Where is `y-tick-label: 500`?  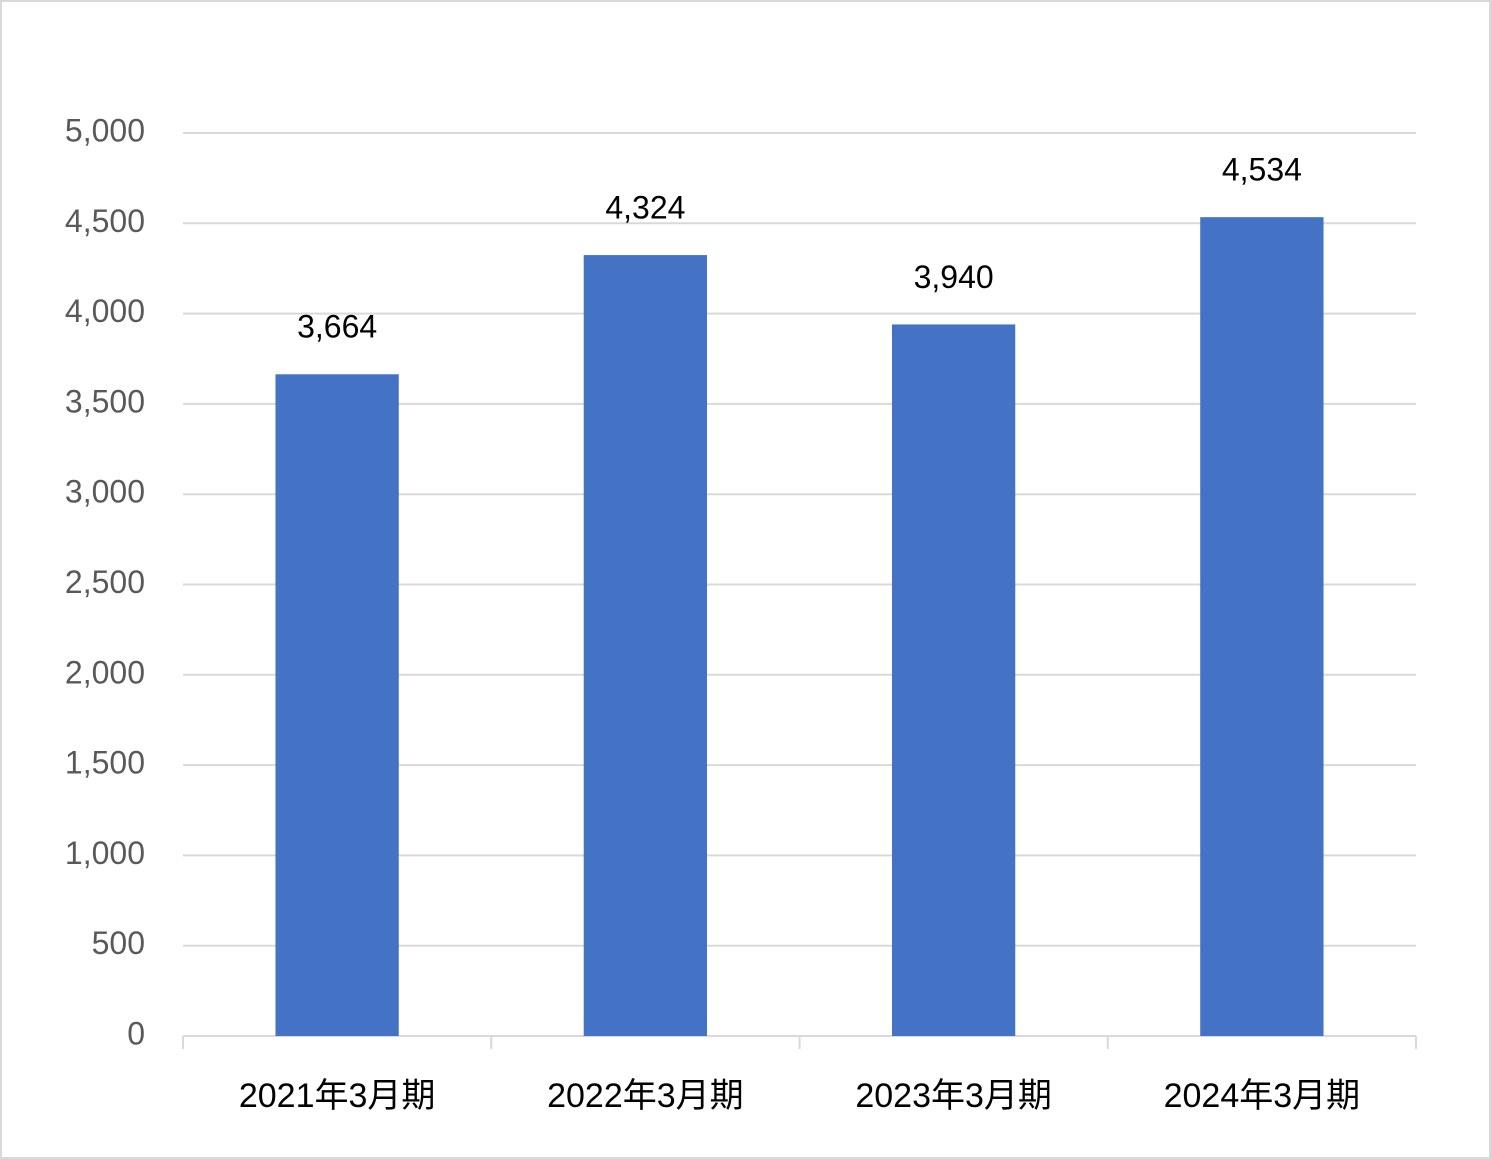
y-tick-label: 500 is located at coordinates (118, 943).